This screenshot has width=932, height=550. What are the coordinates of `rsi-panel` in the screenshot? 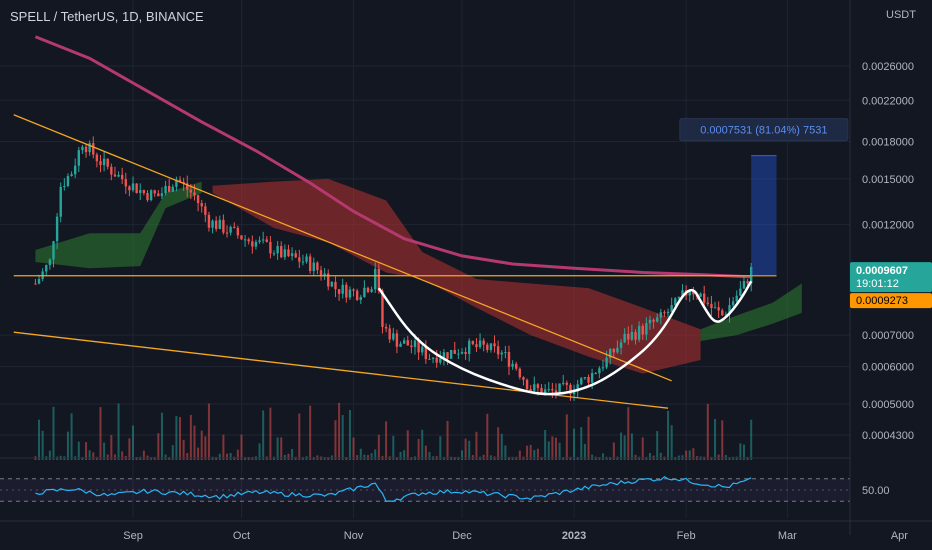 It's located at (466, 480).